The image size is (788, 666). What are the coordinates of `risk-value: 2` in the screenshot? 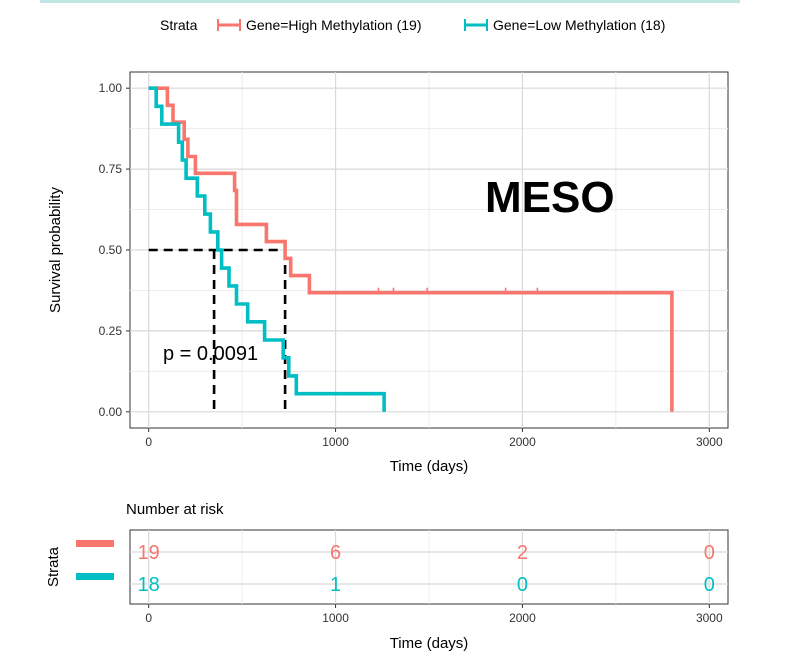 It's located at (522, 553).